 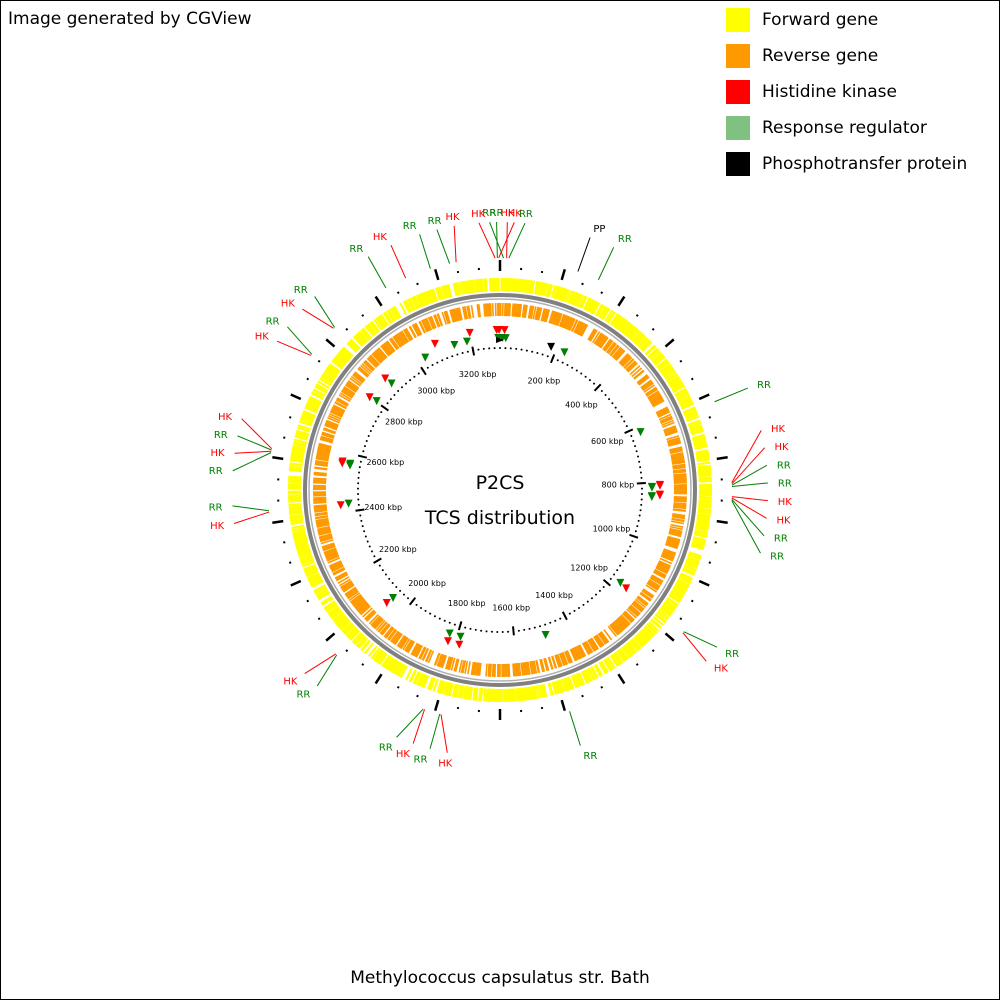 I want to click on kbp-tick-label: 3200 kbp, so click(x=478, y=374).